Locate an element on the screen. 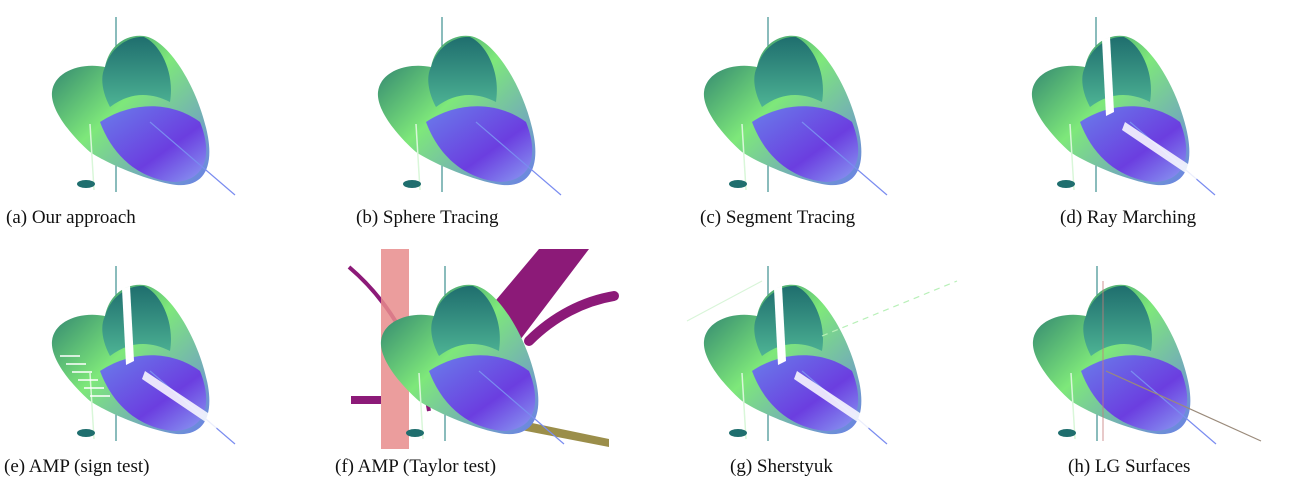 The width and height of the screenshot is (1316, 498). render-h is located at coordinates (1147, 355).